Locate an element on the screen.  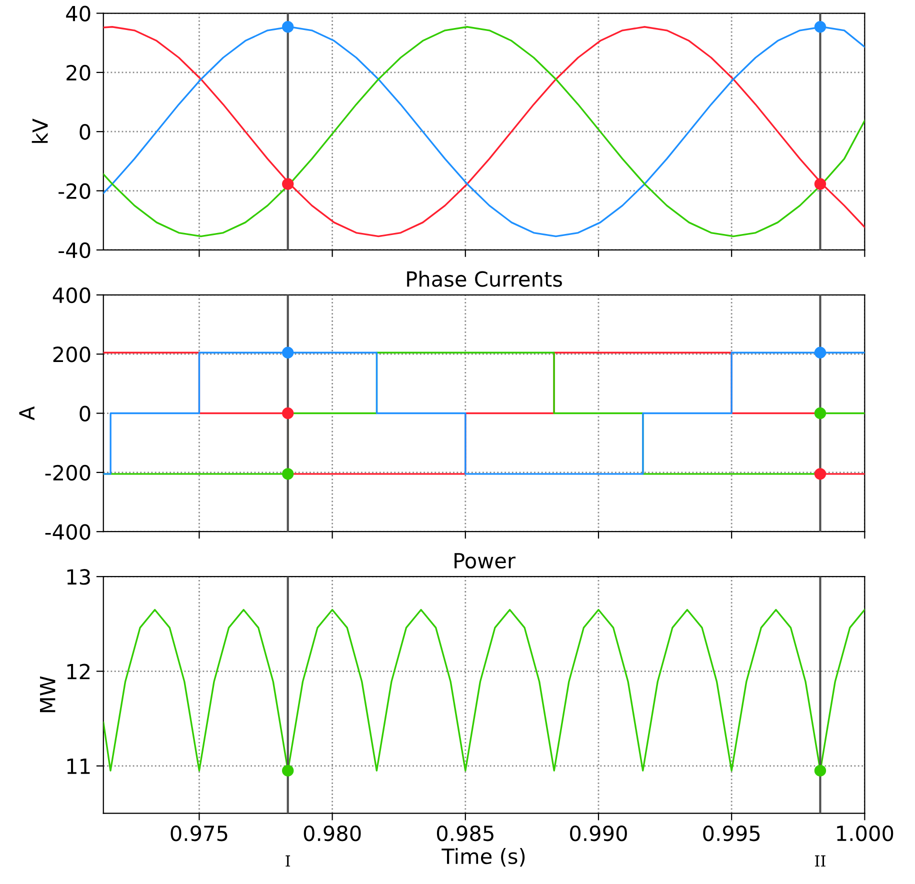
y-tick-label: -400 is located at coordinates (67, 532).